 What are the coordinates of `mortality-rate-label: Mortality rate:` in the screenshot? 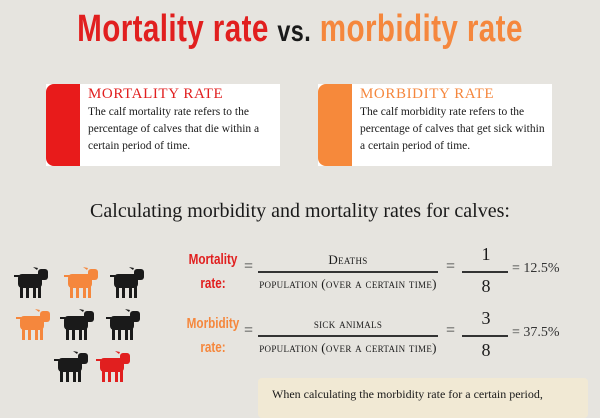 It's located at (213, 272).